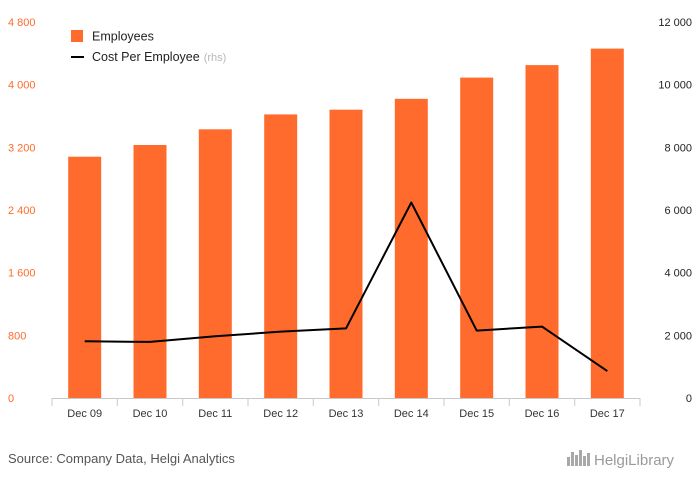  What do you see at coordinates (148, 47) in the screenshot?
I see `legend: Employees Cost Per Employee (rhs)` at bounding box center [148, 47].